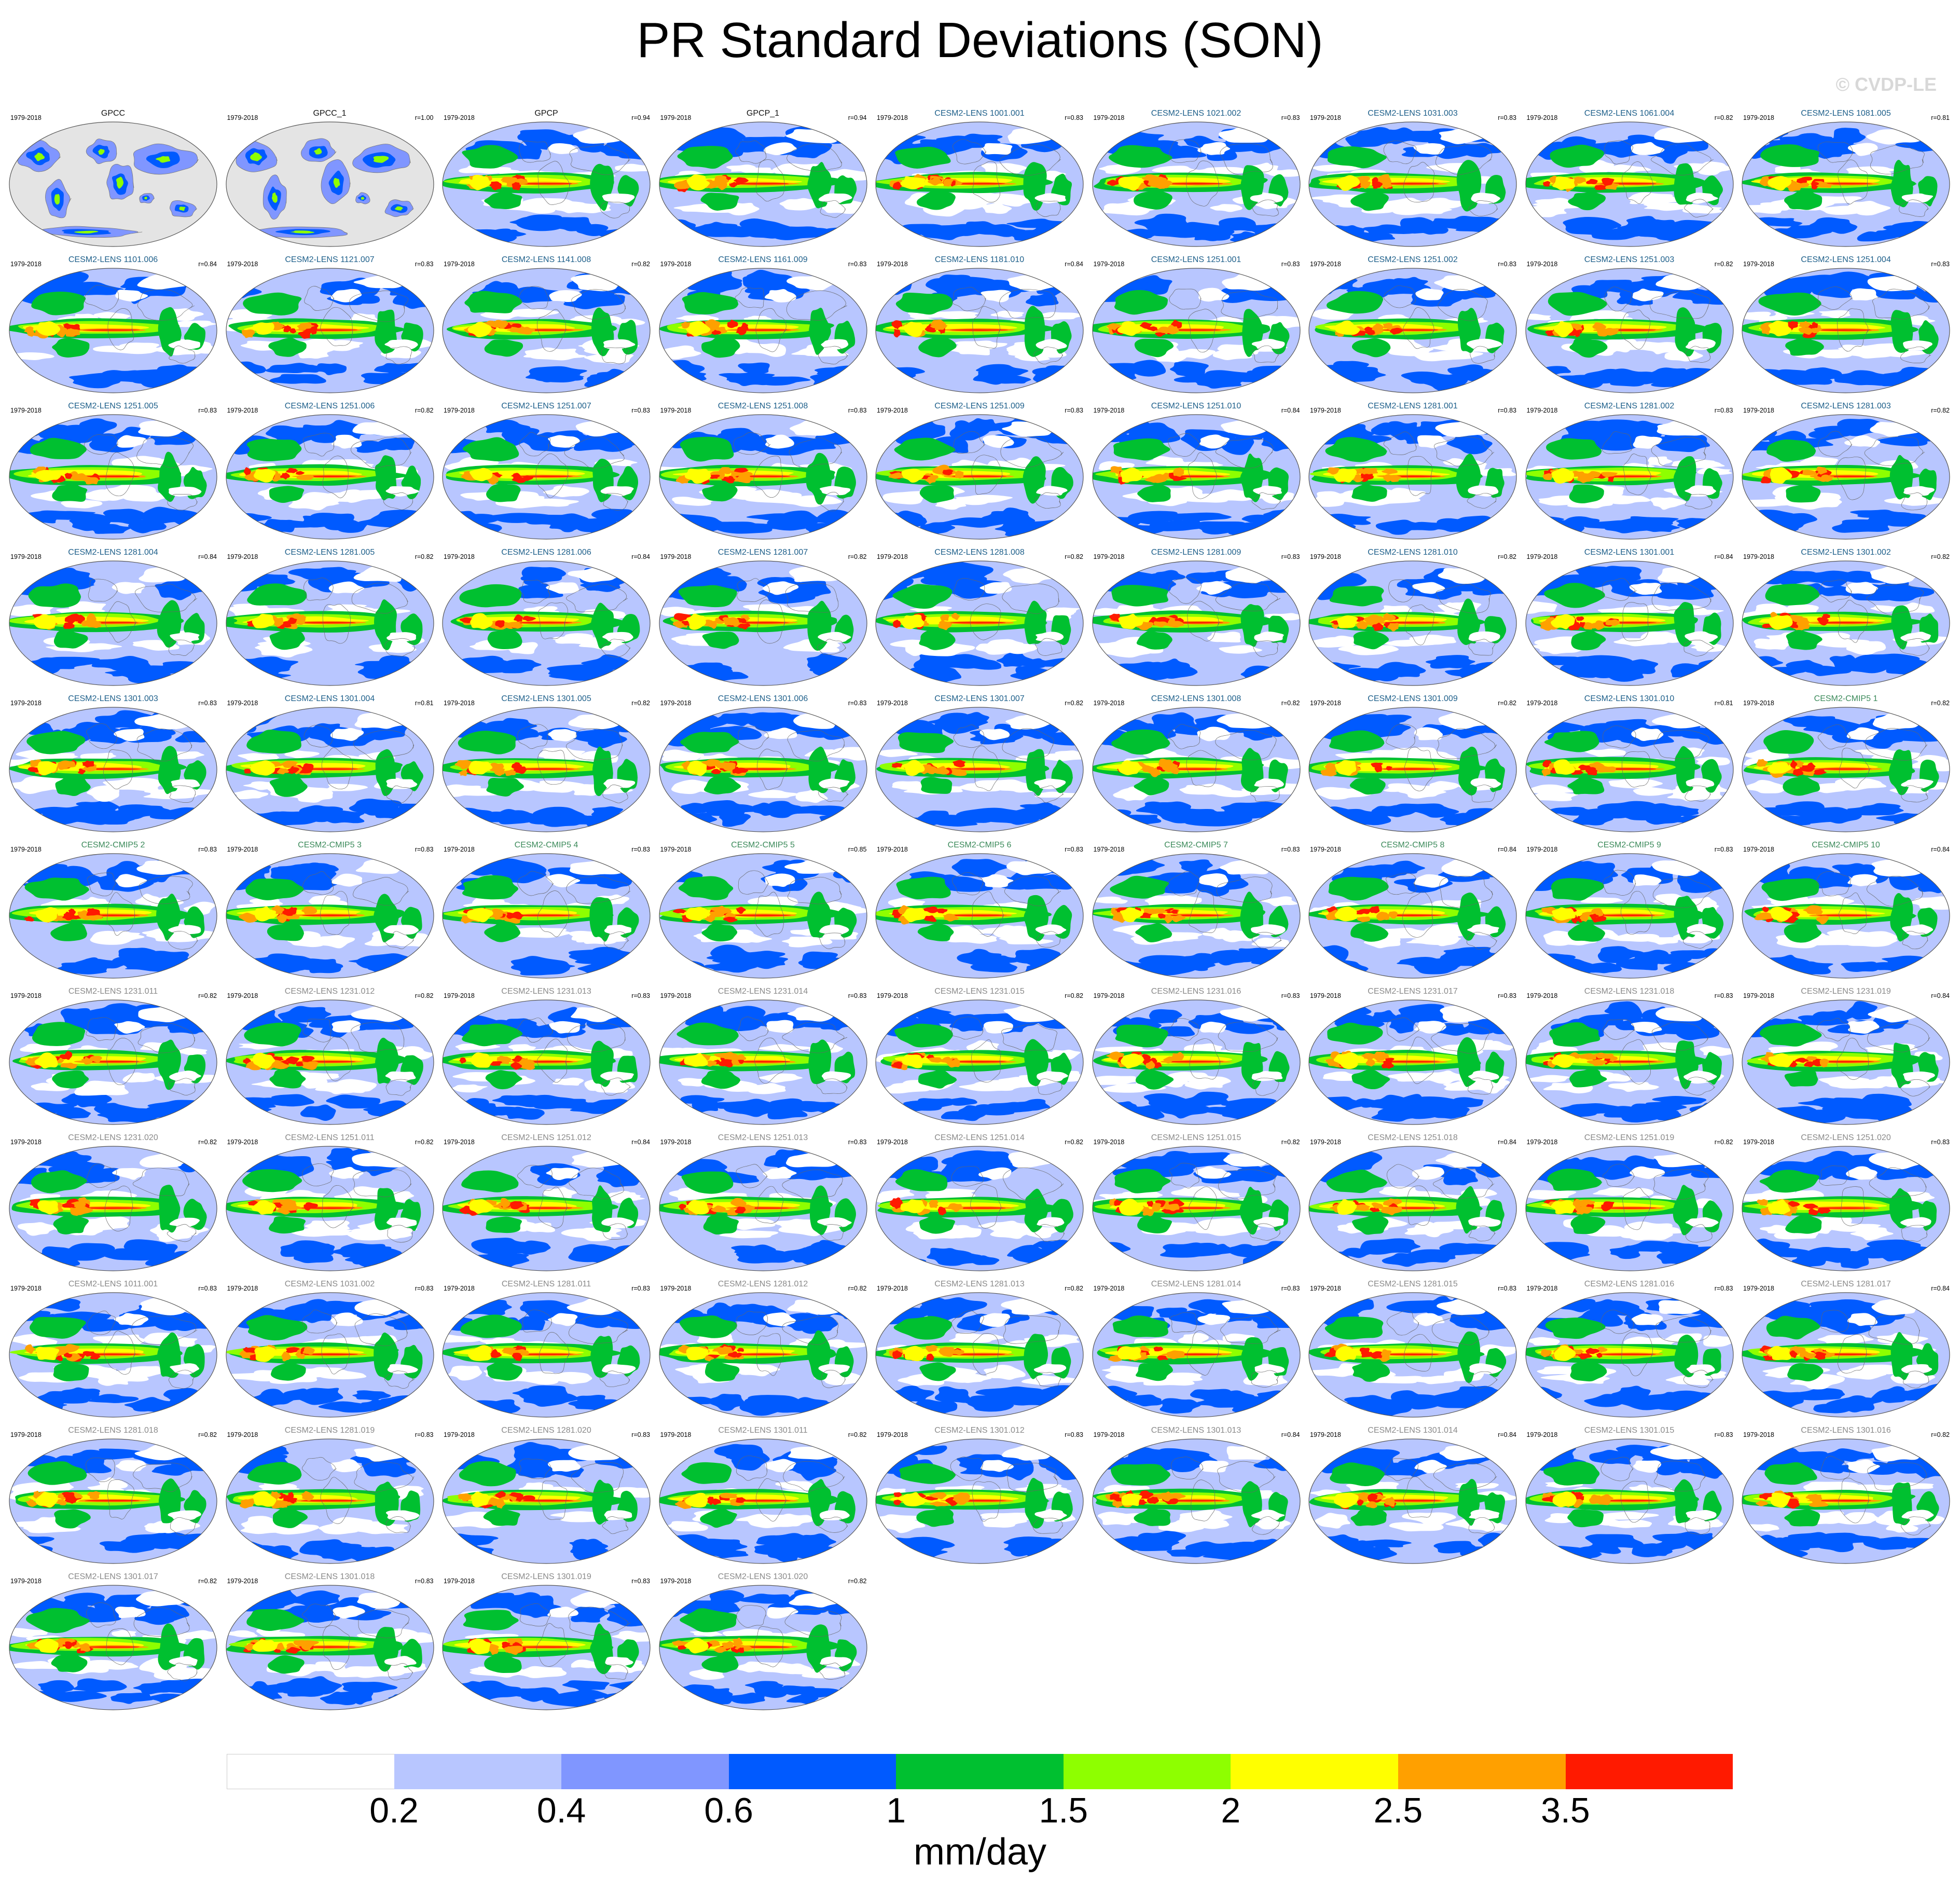  I want to click on map-panel: 1979-2018 CESM2-LENS 1231.014 r=0.83, so click(763, 1056).